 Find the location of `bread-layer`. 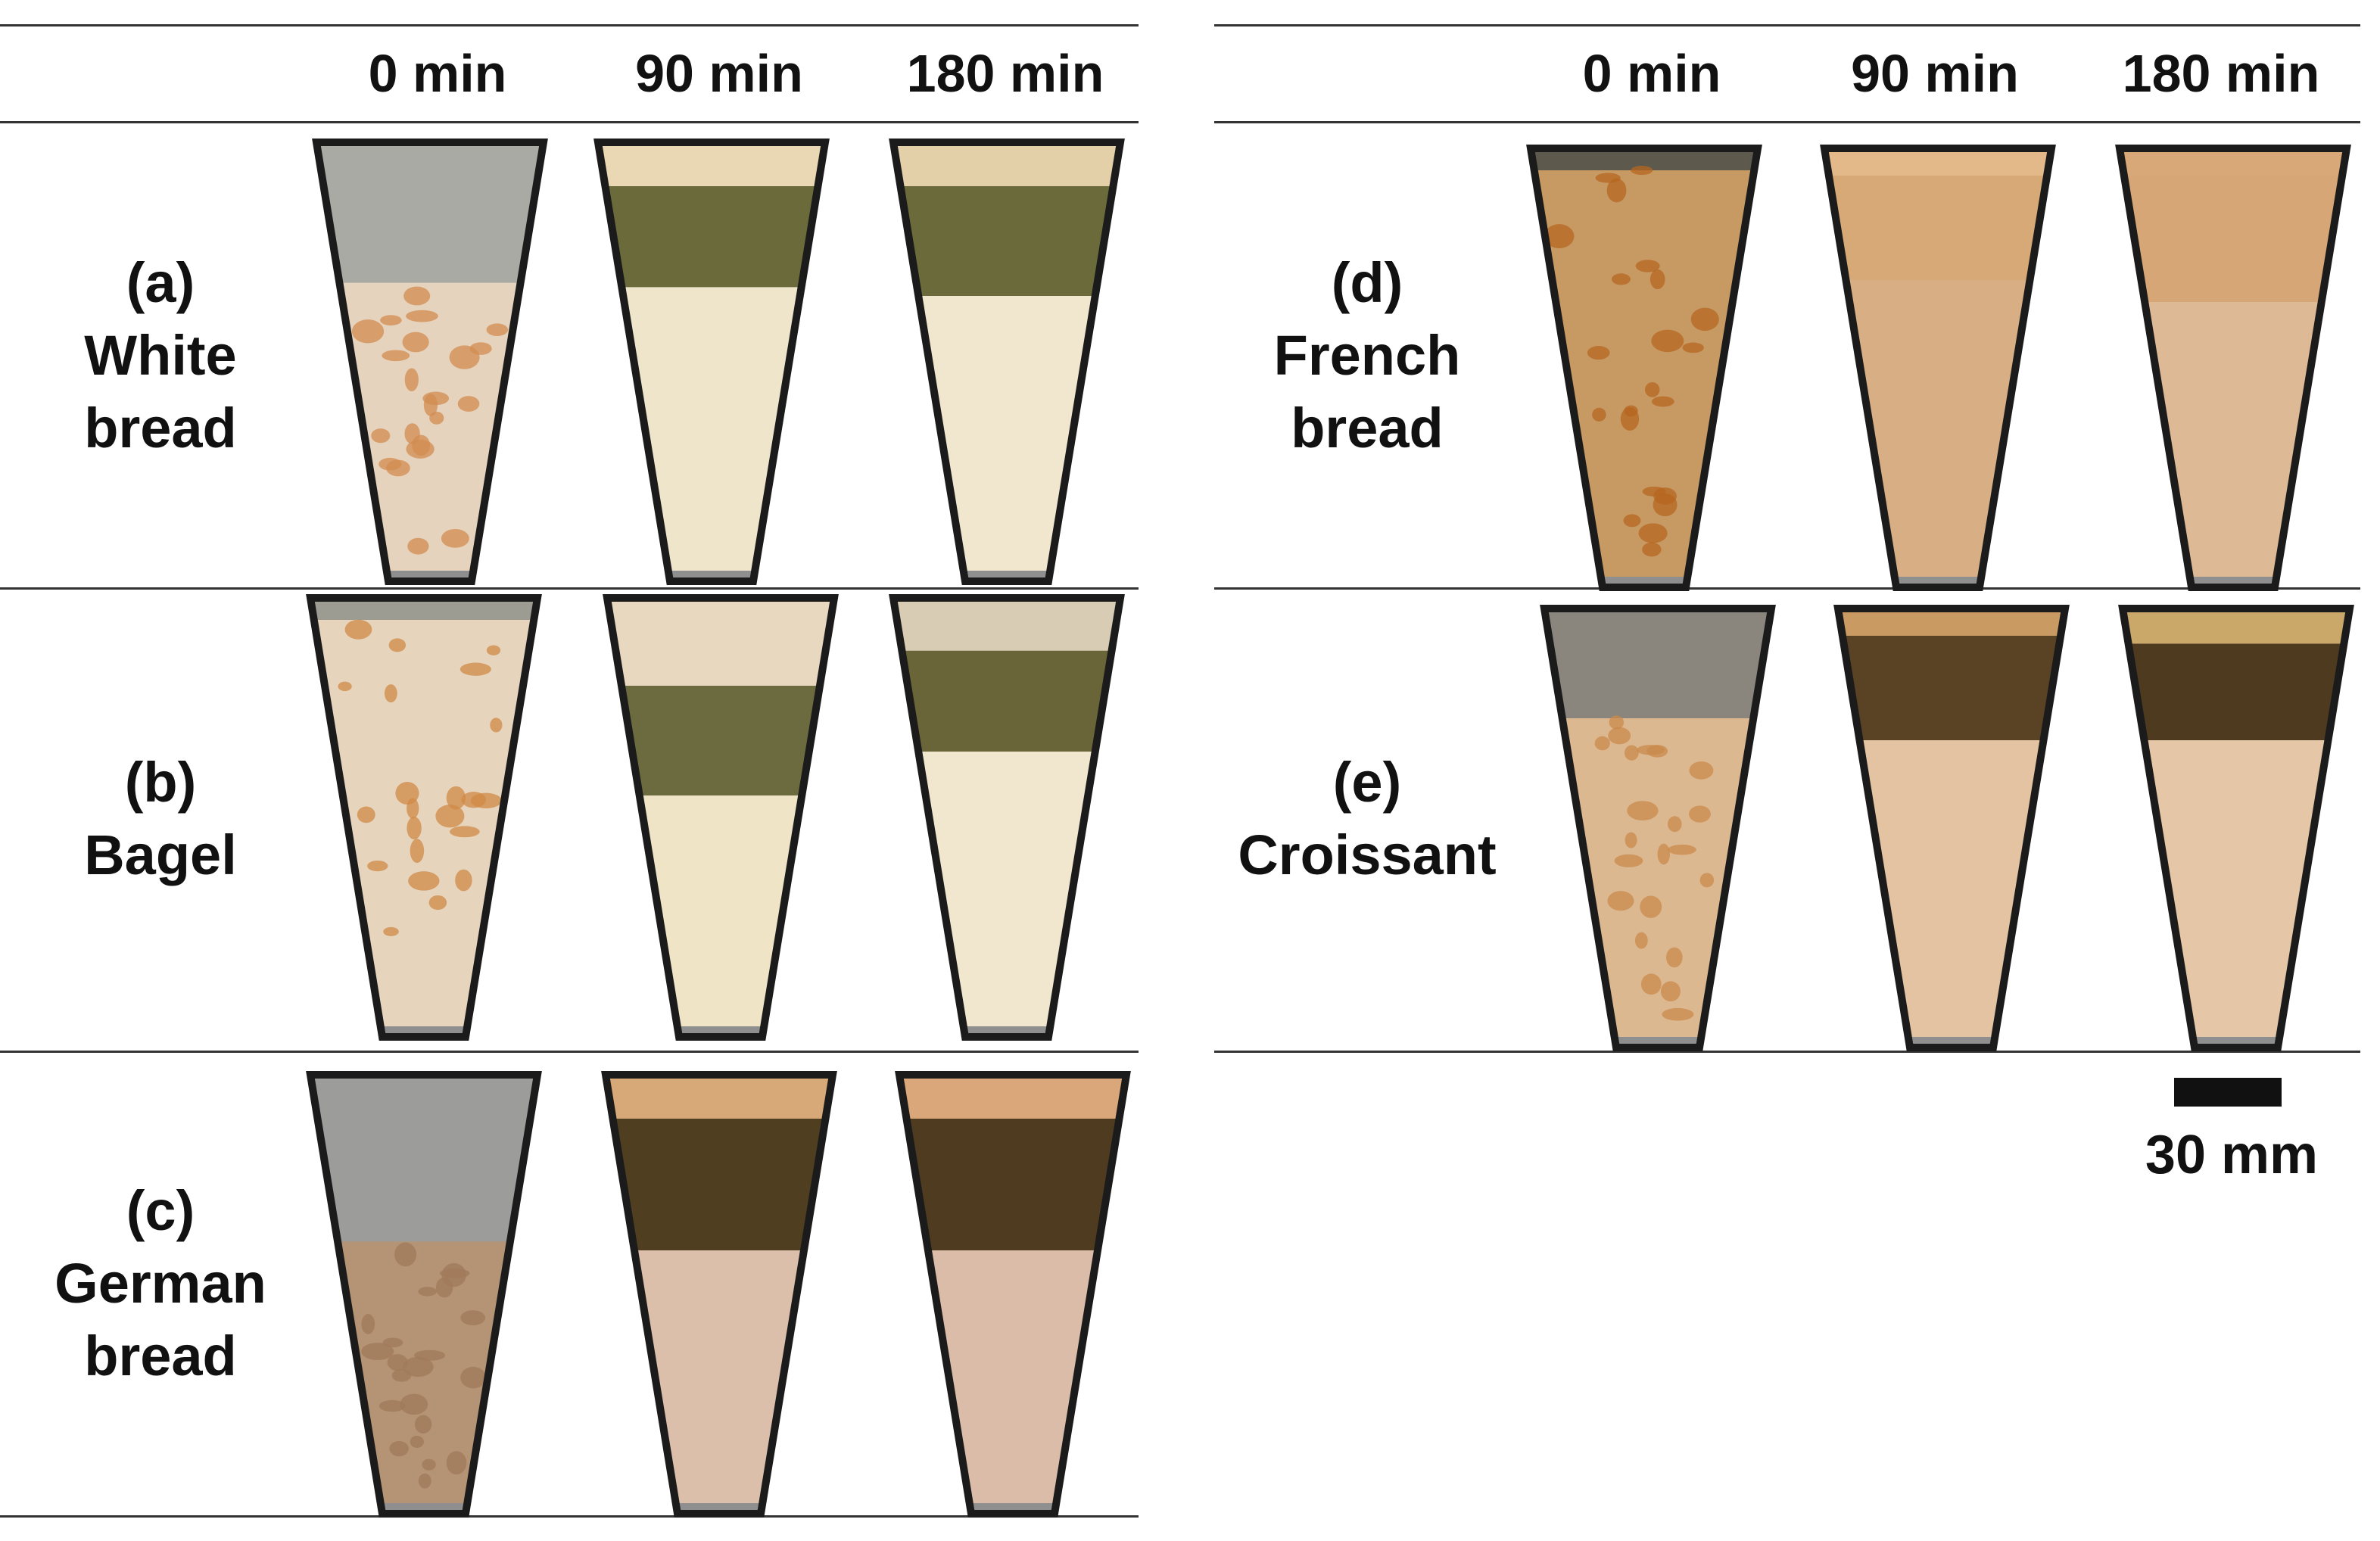

bread-layer is located at coordinates (1644, 374).